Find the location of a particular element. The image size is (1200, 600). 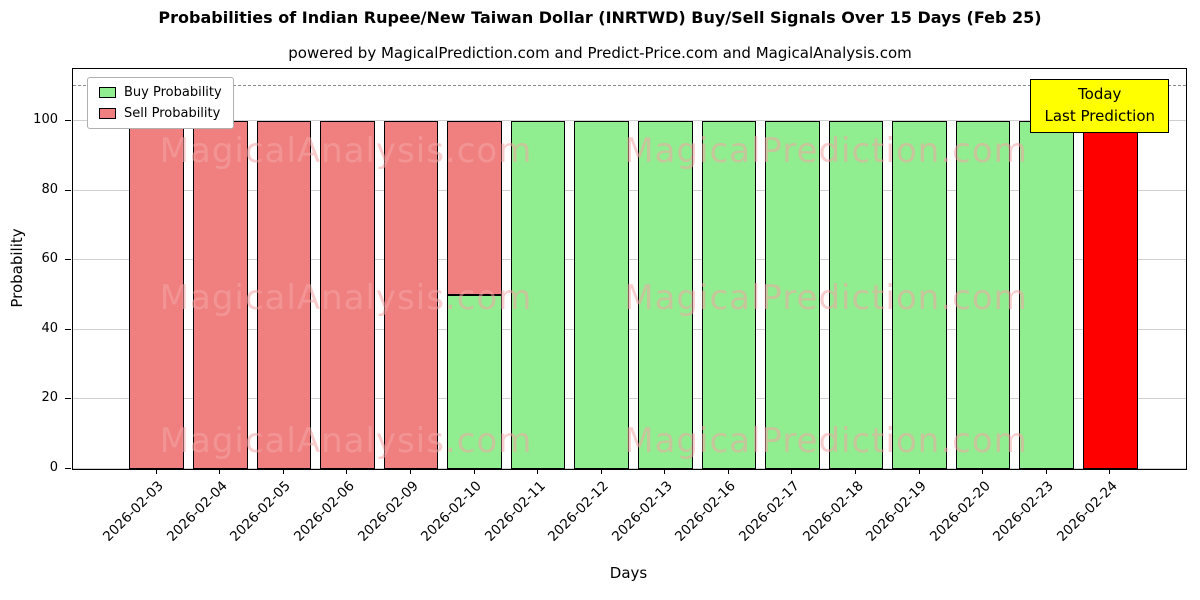

y-axis: 0 20 40 60 80 100 is located at coordinates (36, 271).